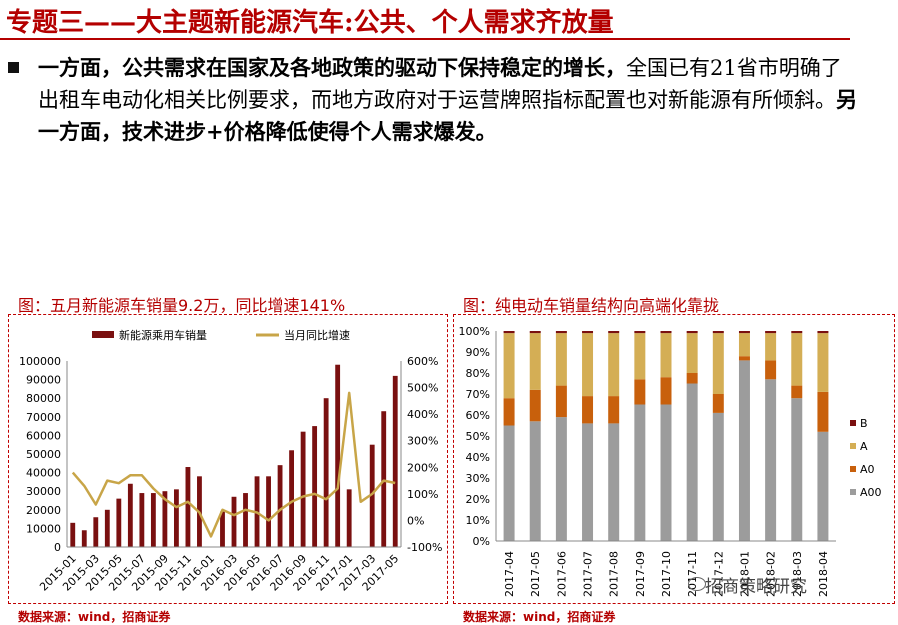  I want to click on y-right-tick-label: 0%, so click(415, 520).